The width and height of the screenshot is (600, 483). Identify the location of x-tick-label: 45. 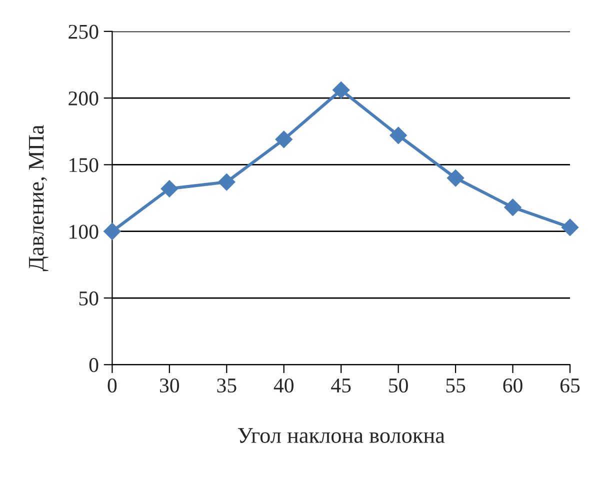
(341, 385).